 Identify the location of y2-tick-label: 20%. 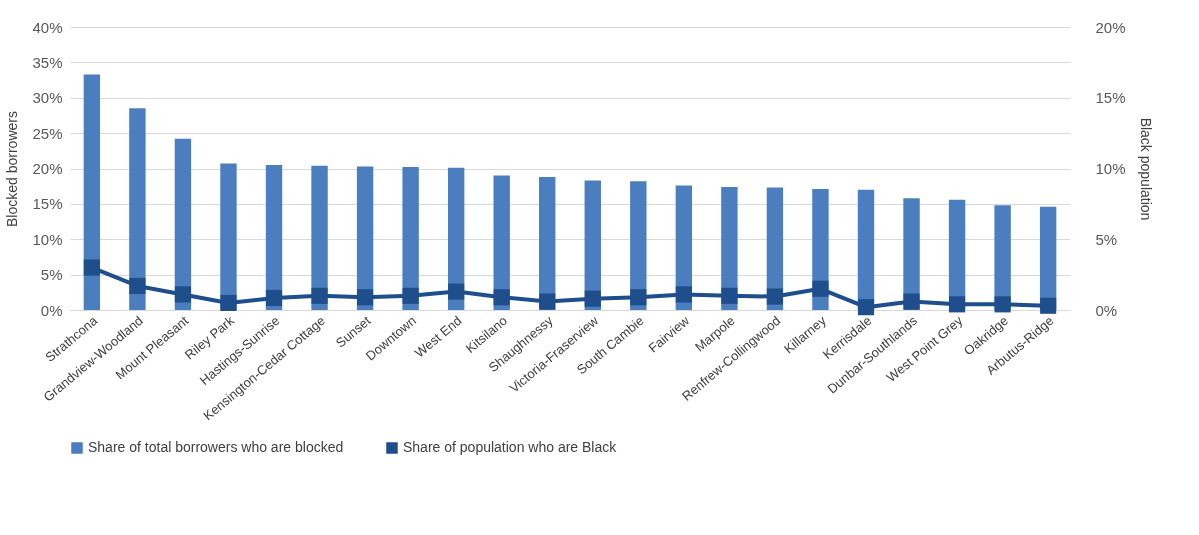
(1110, 27).